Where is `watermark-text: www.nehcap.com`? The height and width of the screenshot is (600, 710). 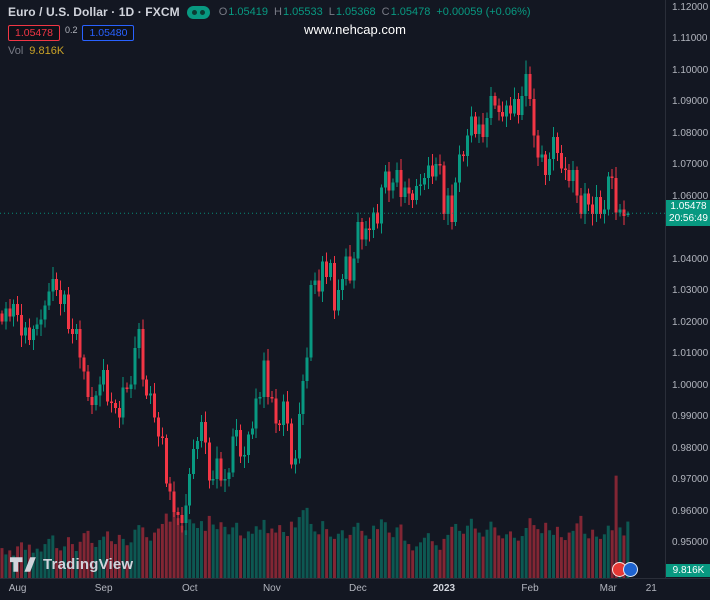 watermark-text: www.nehcap.com is located at coordinates (355, 29).